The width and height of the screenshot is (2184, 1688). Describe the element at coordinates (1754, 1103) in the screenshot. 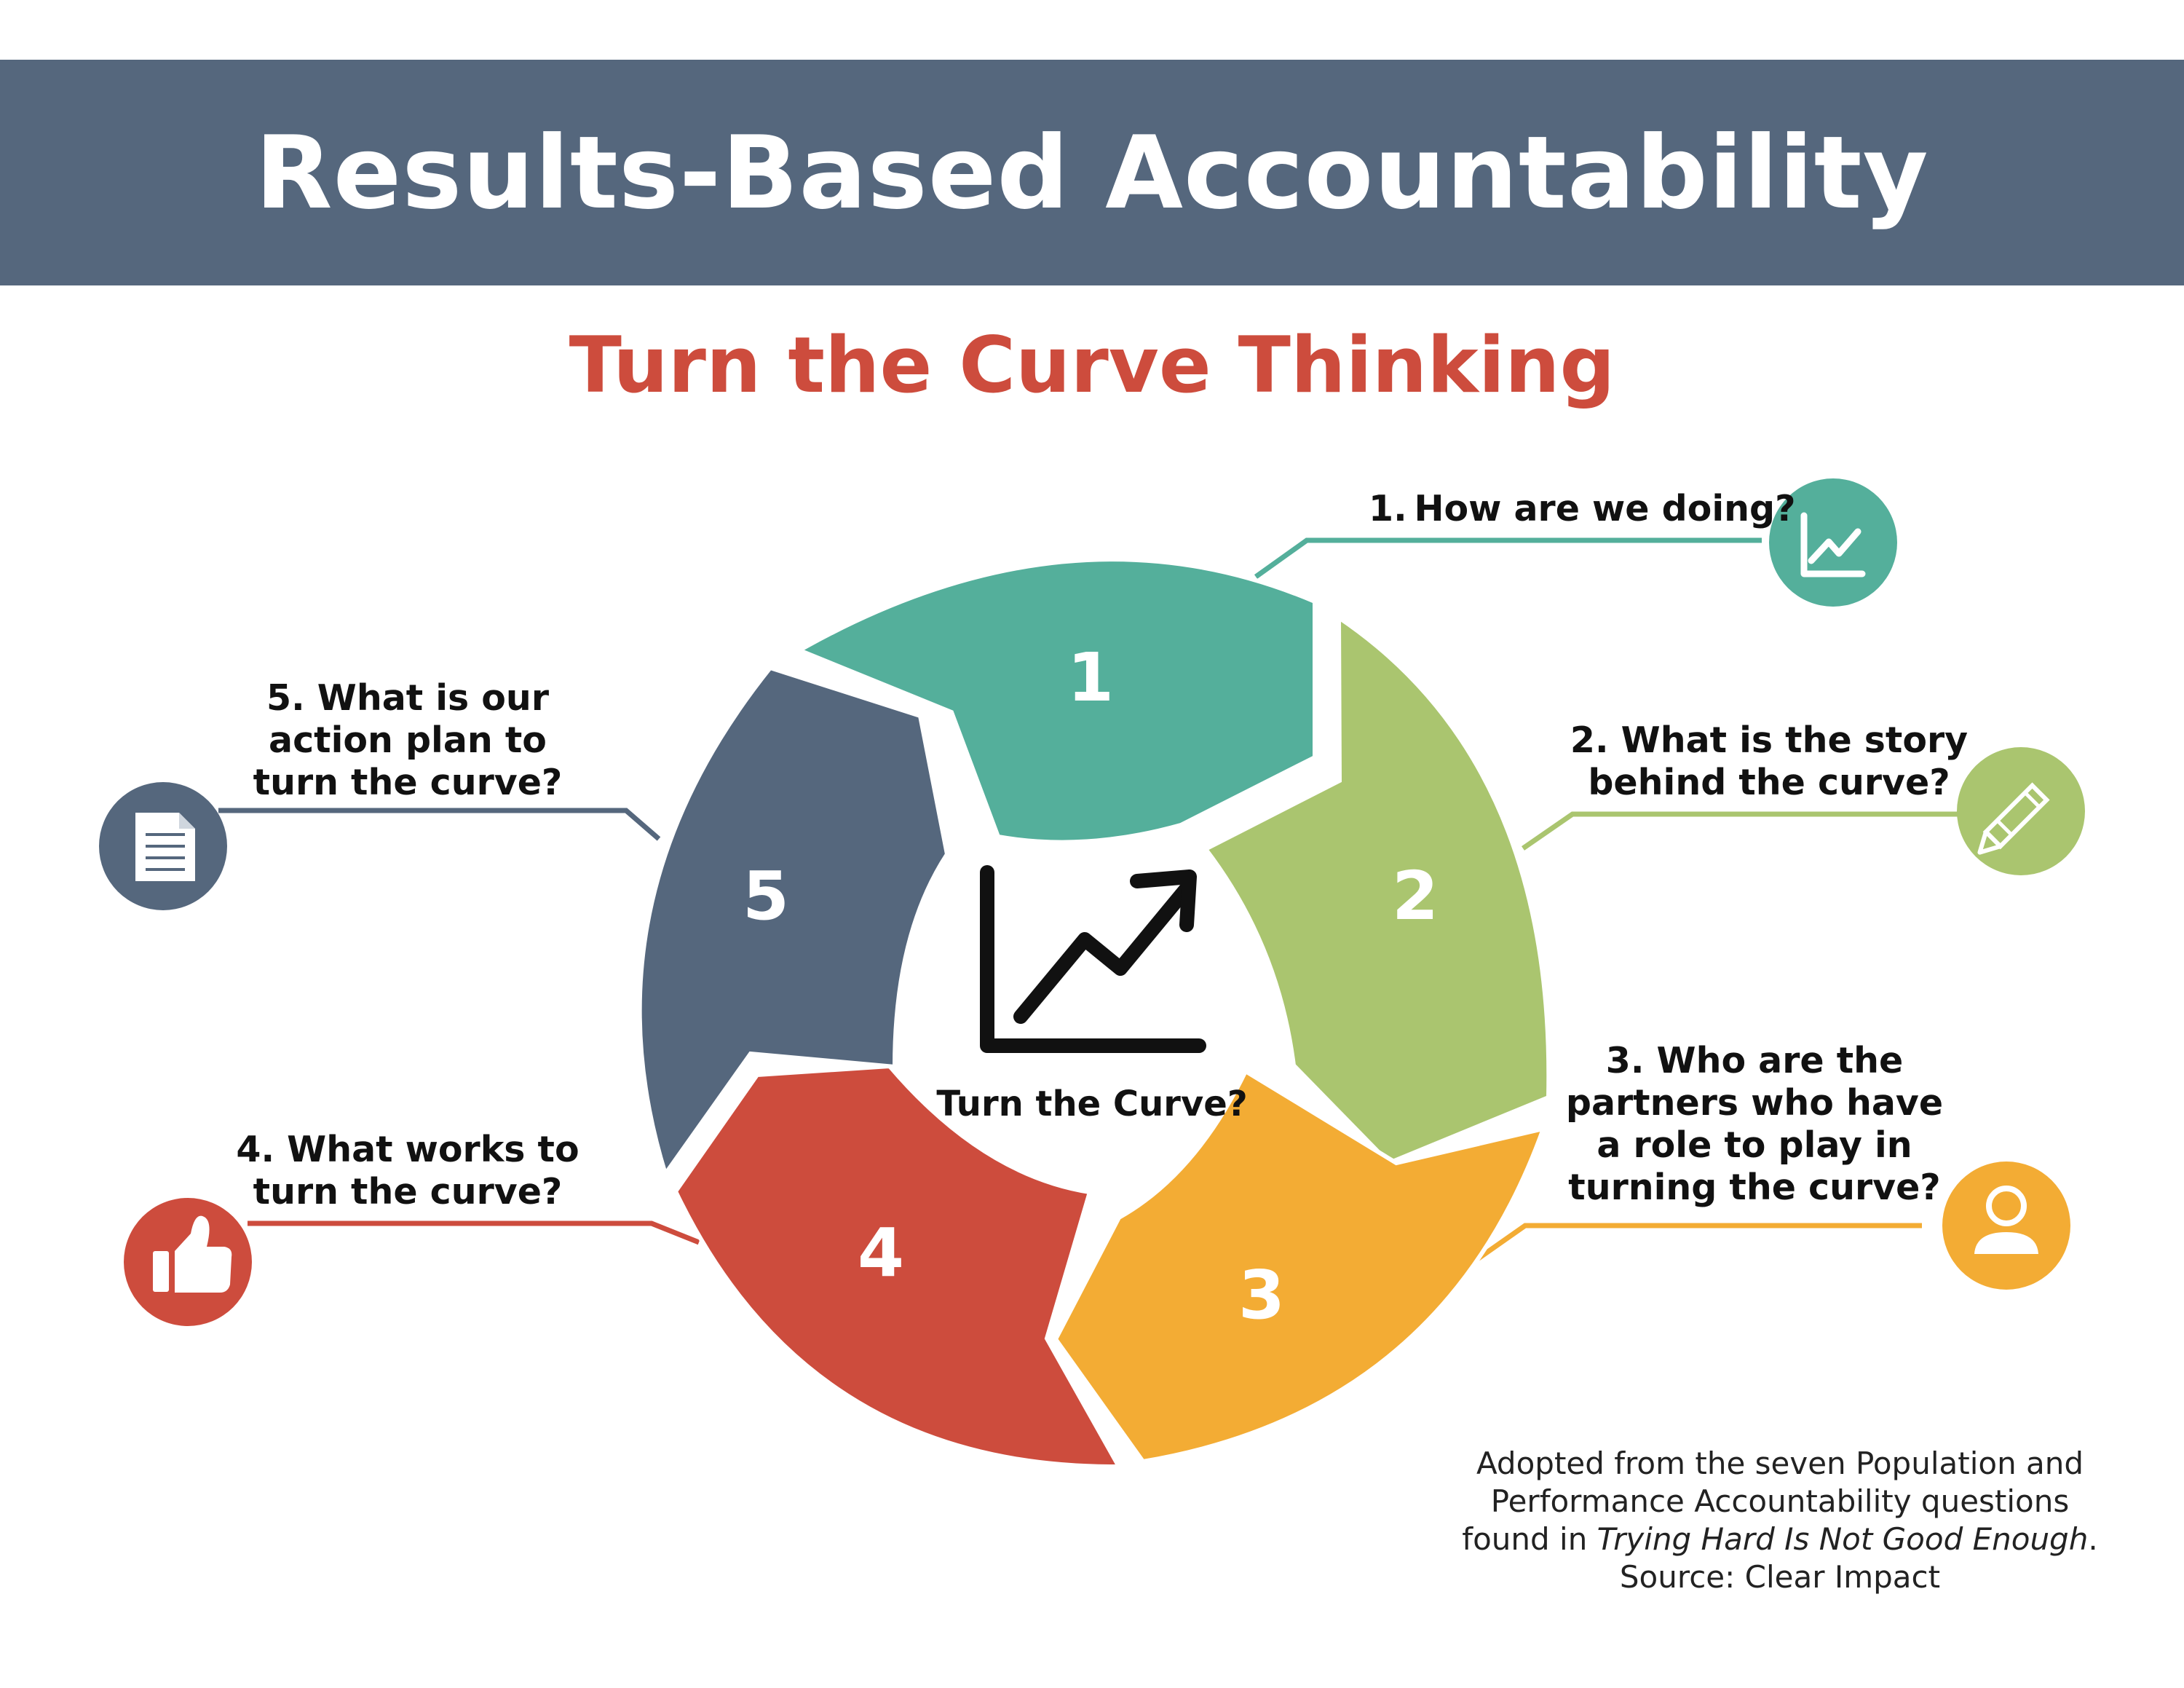

I see `question-3-line-2: partners who have` at that location.